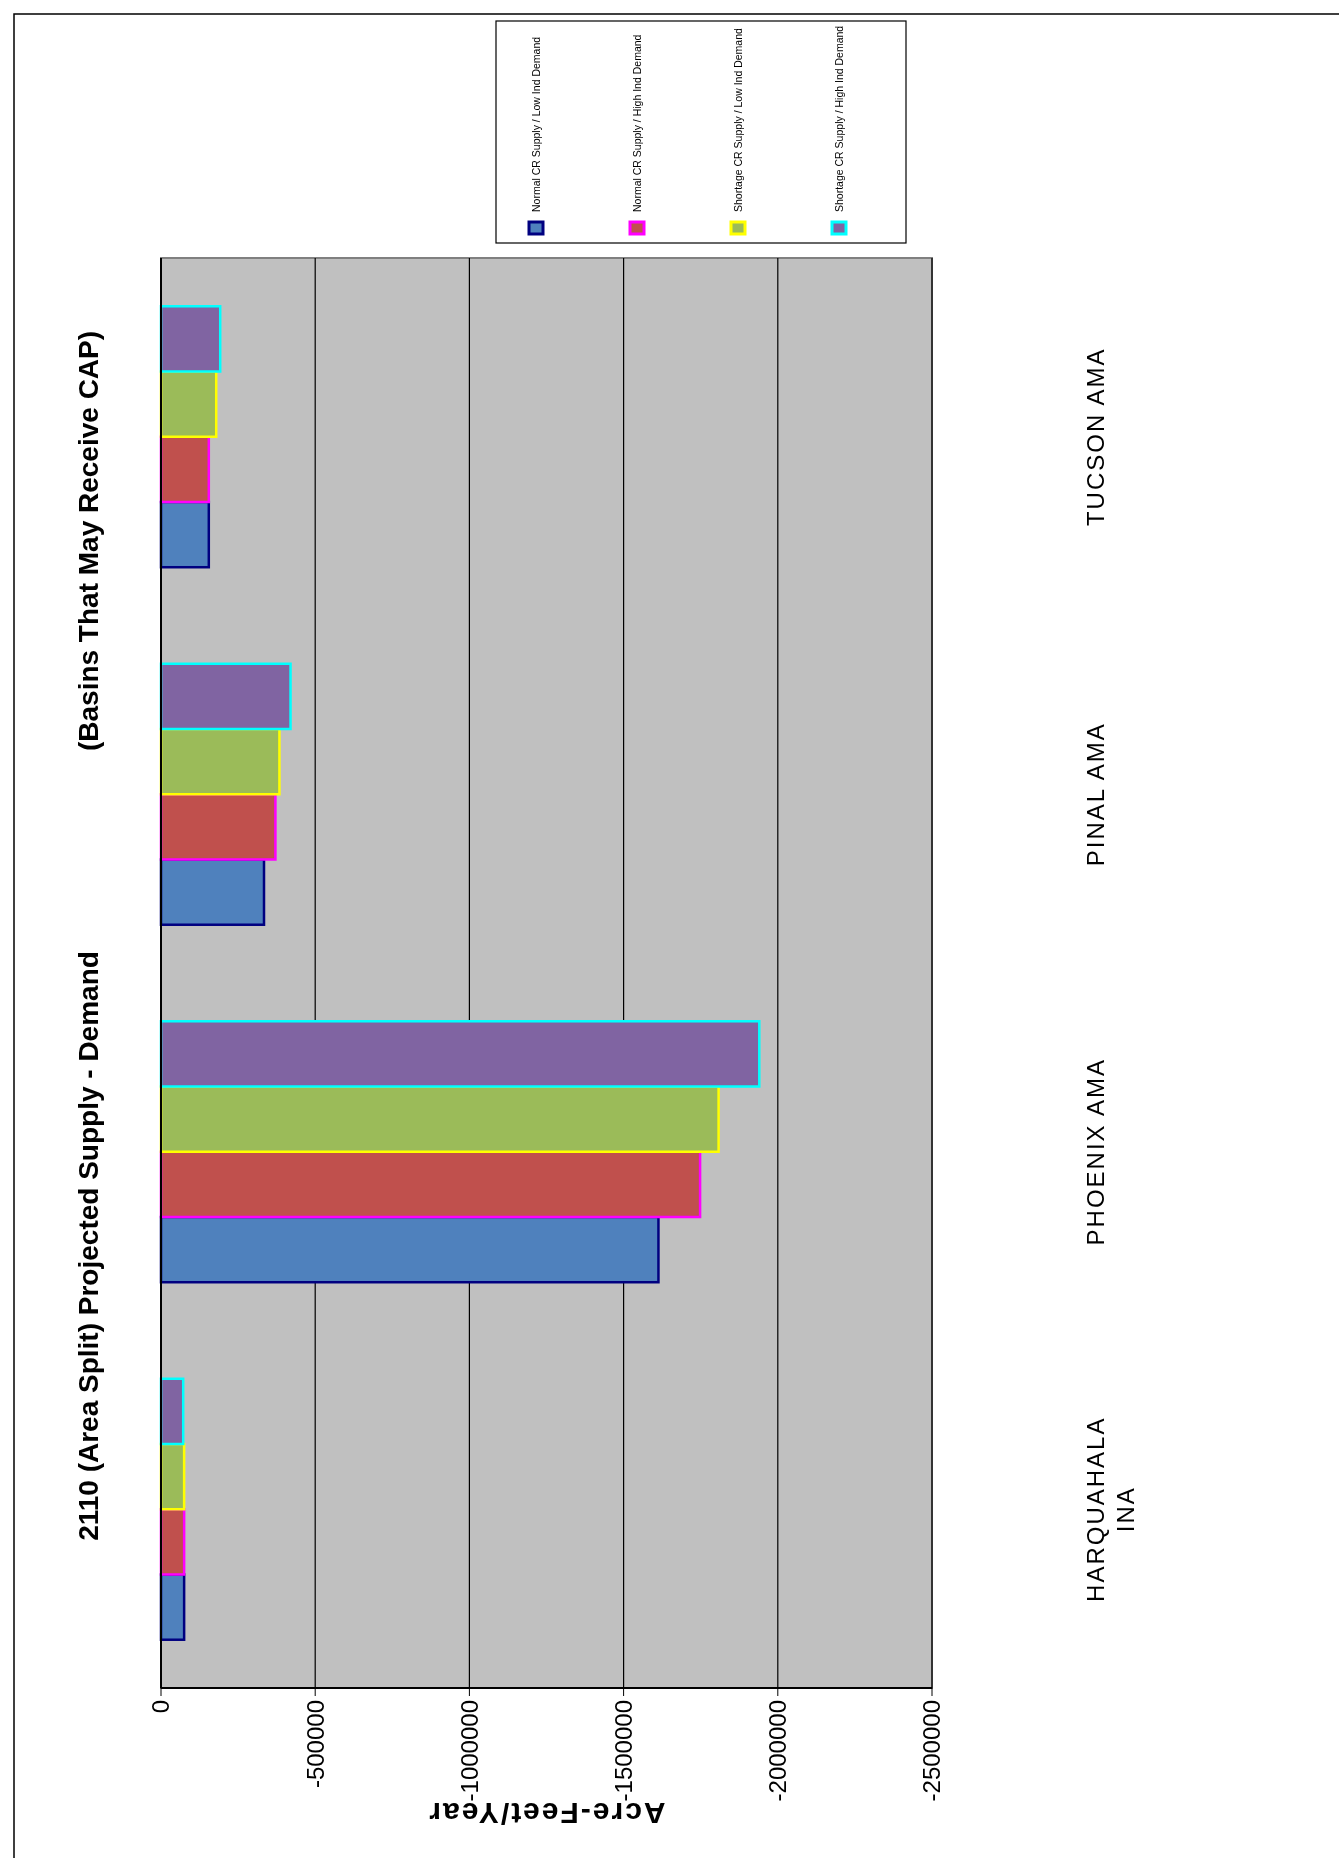 This screenshot has height=1858, width=1339. What do you see at coordinates (838, 118) in the screenshot?
I see `text: Shortage CR Supply / High Ind Demand` at bounding box center [838, 118].